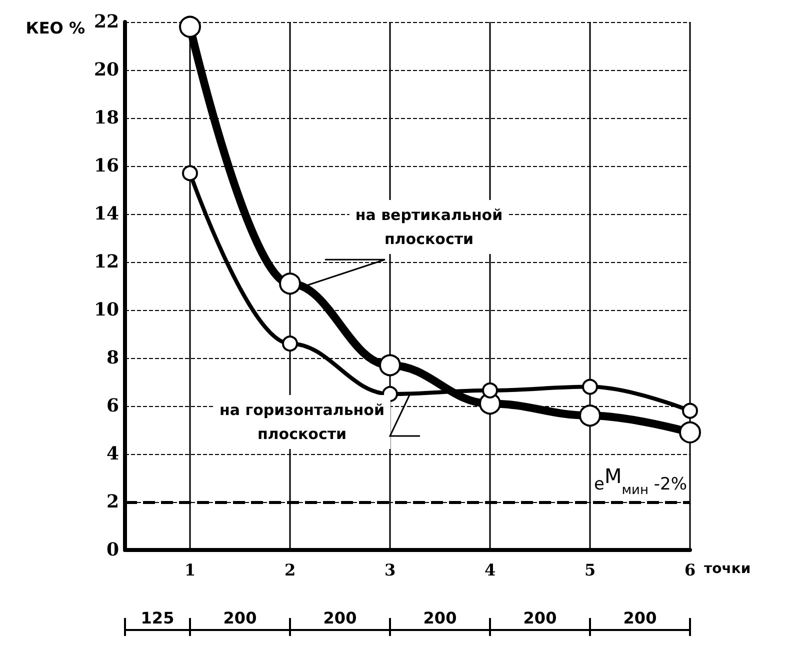 The height and width of the screenshot is (645, 792). What do you see at coordinates (290, 570) in the screenshot?
I see `x-tick-label: 2` at bounding box center [290, 570].